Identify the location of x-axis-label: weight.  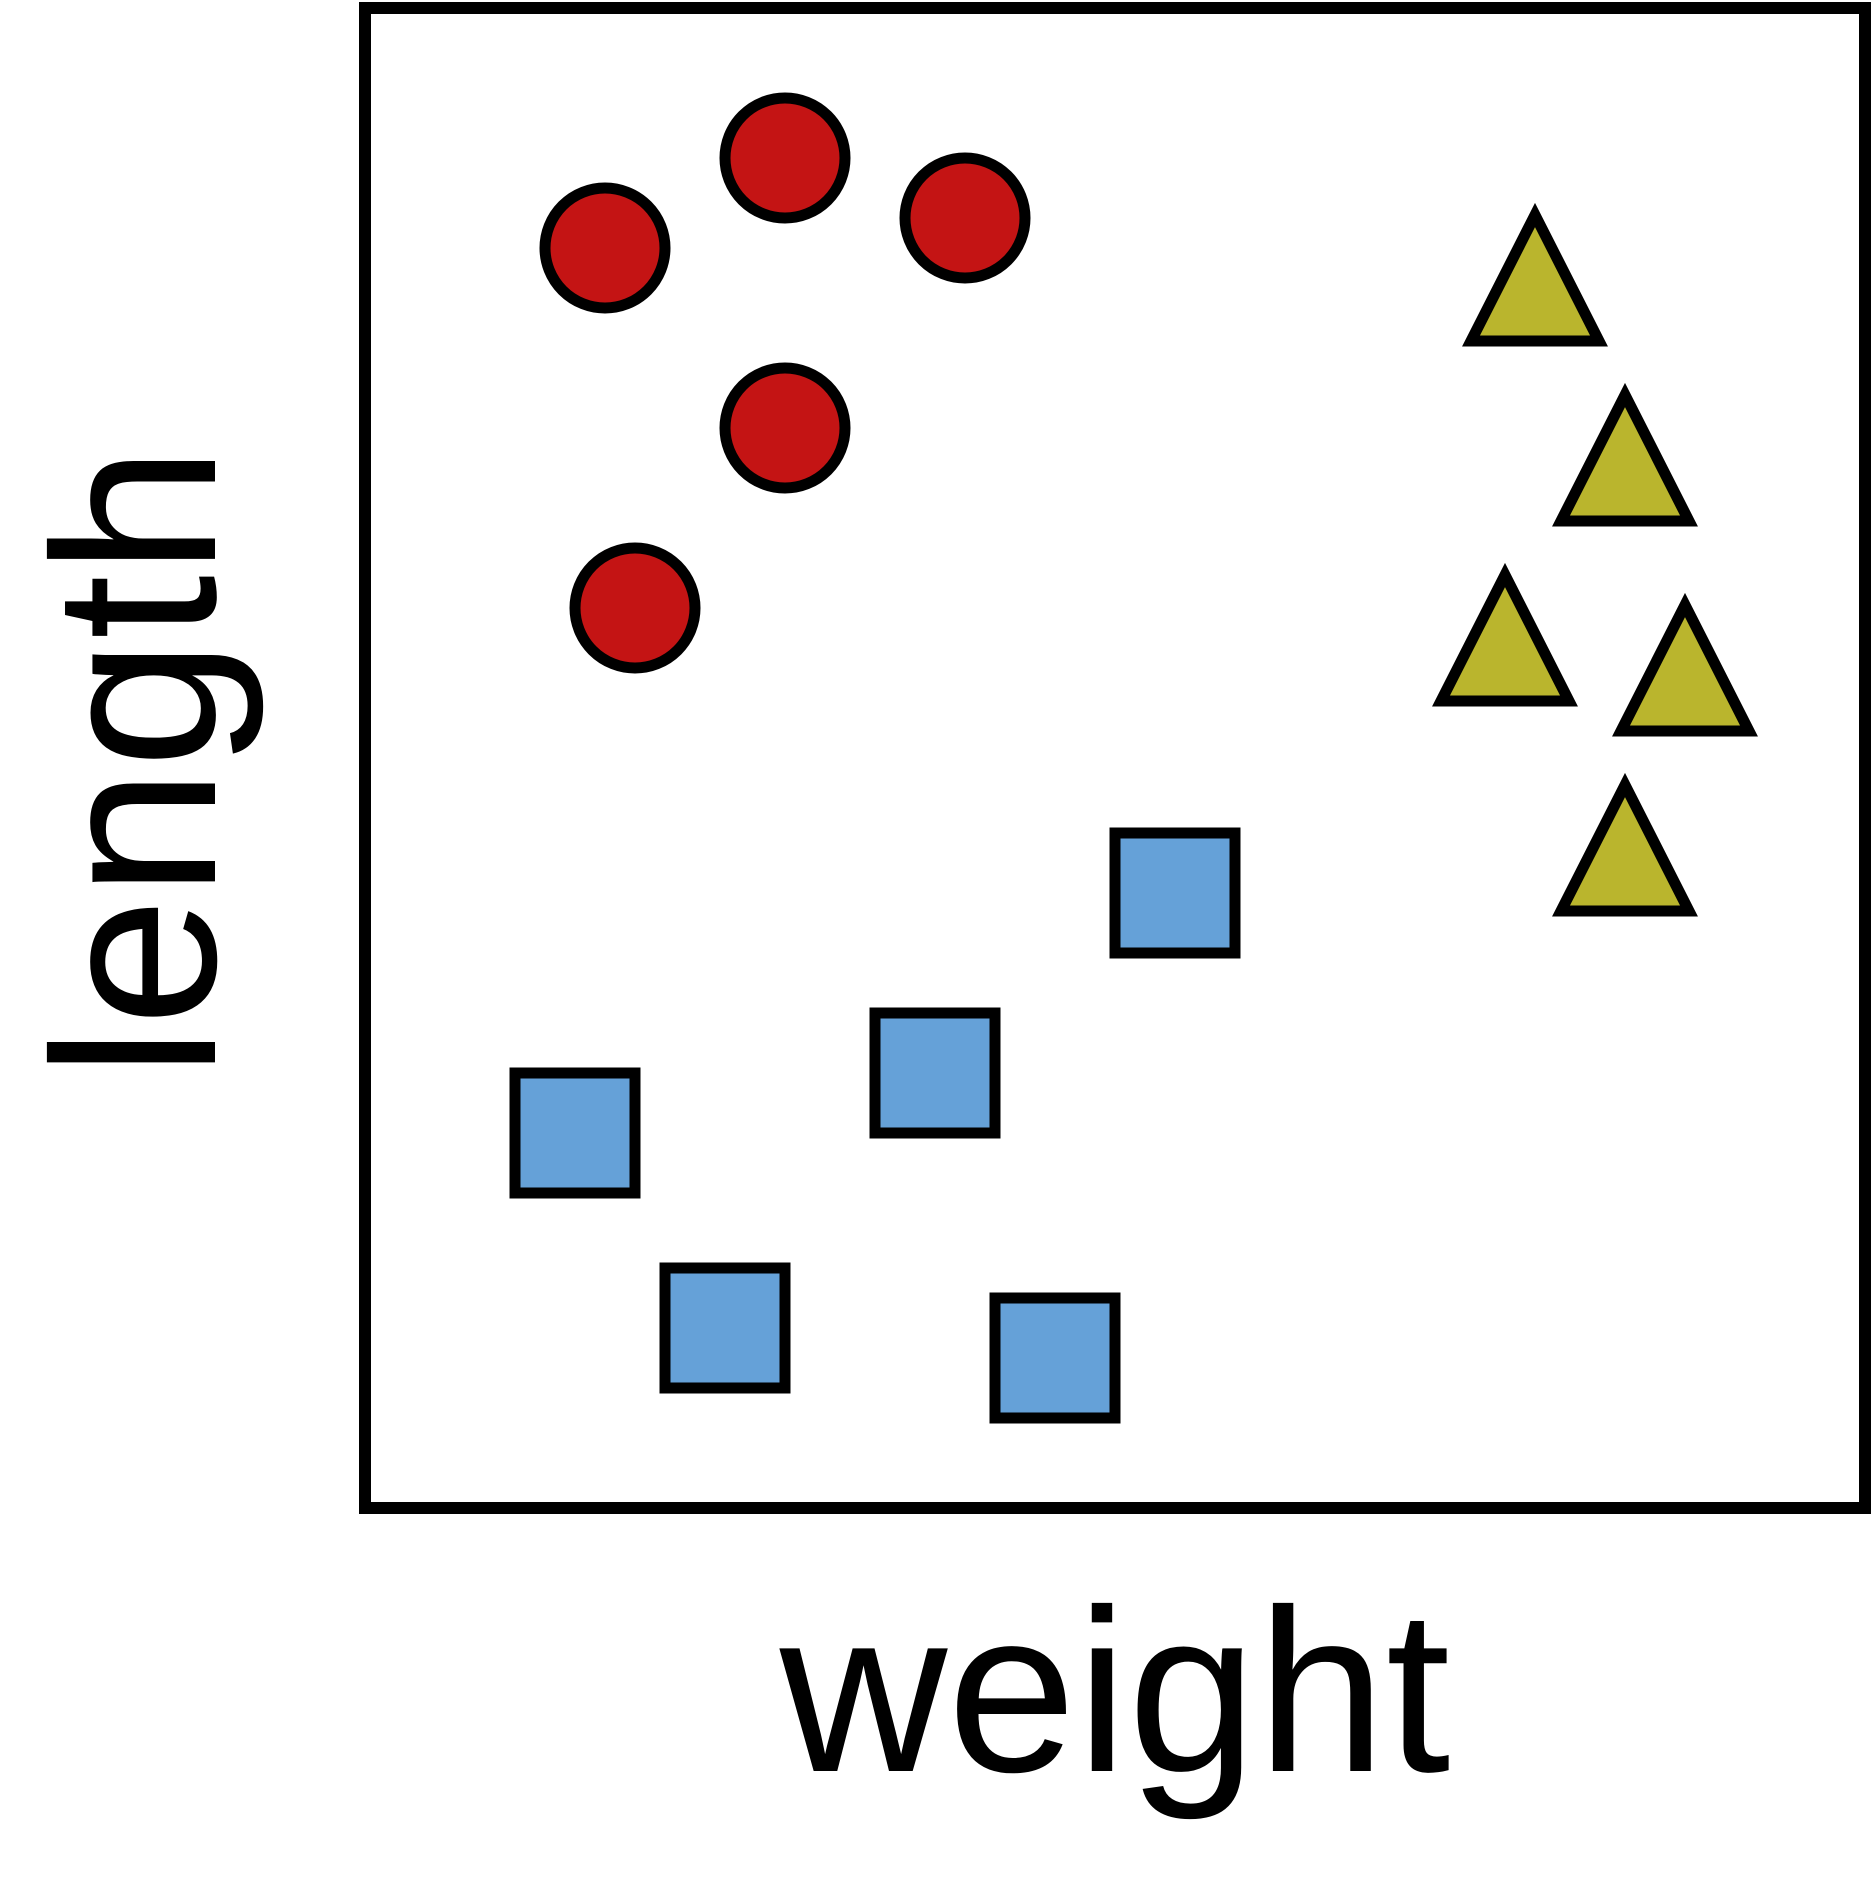
(1115, 1691).